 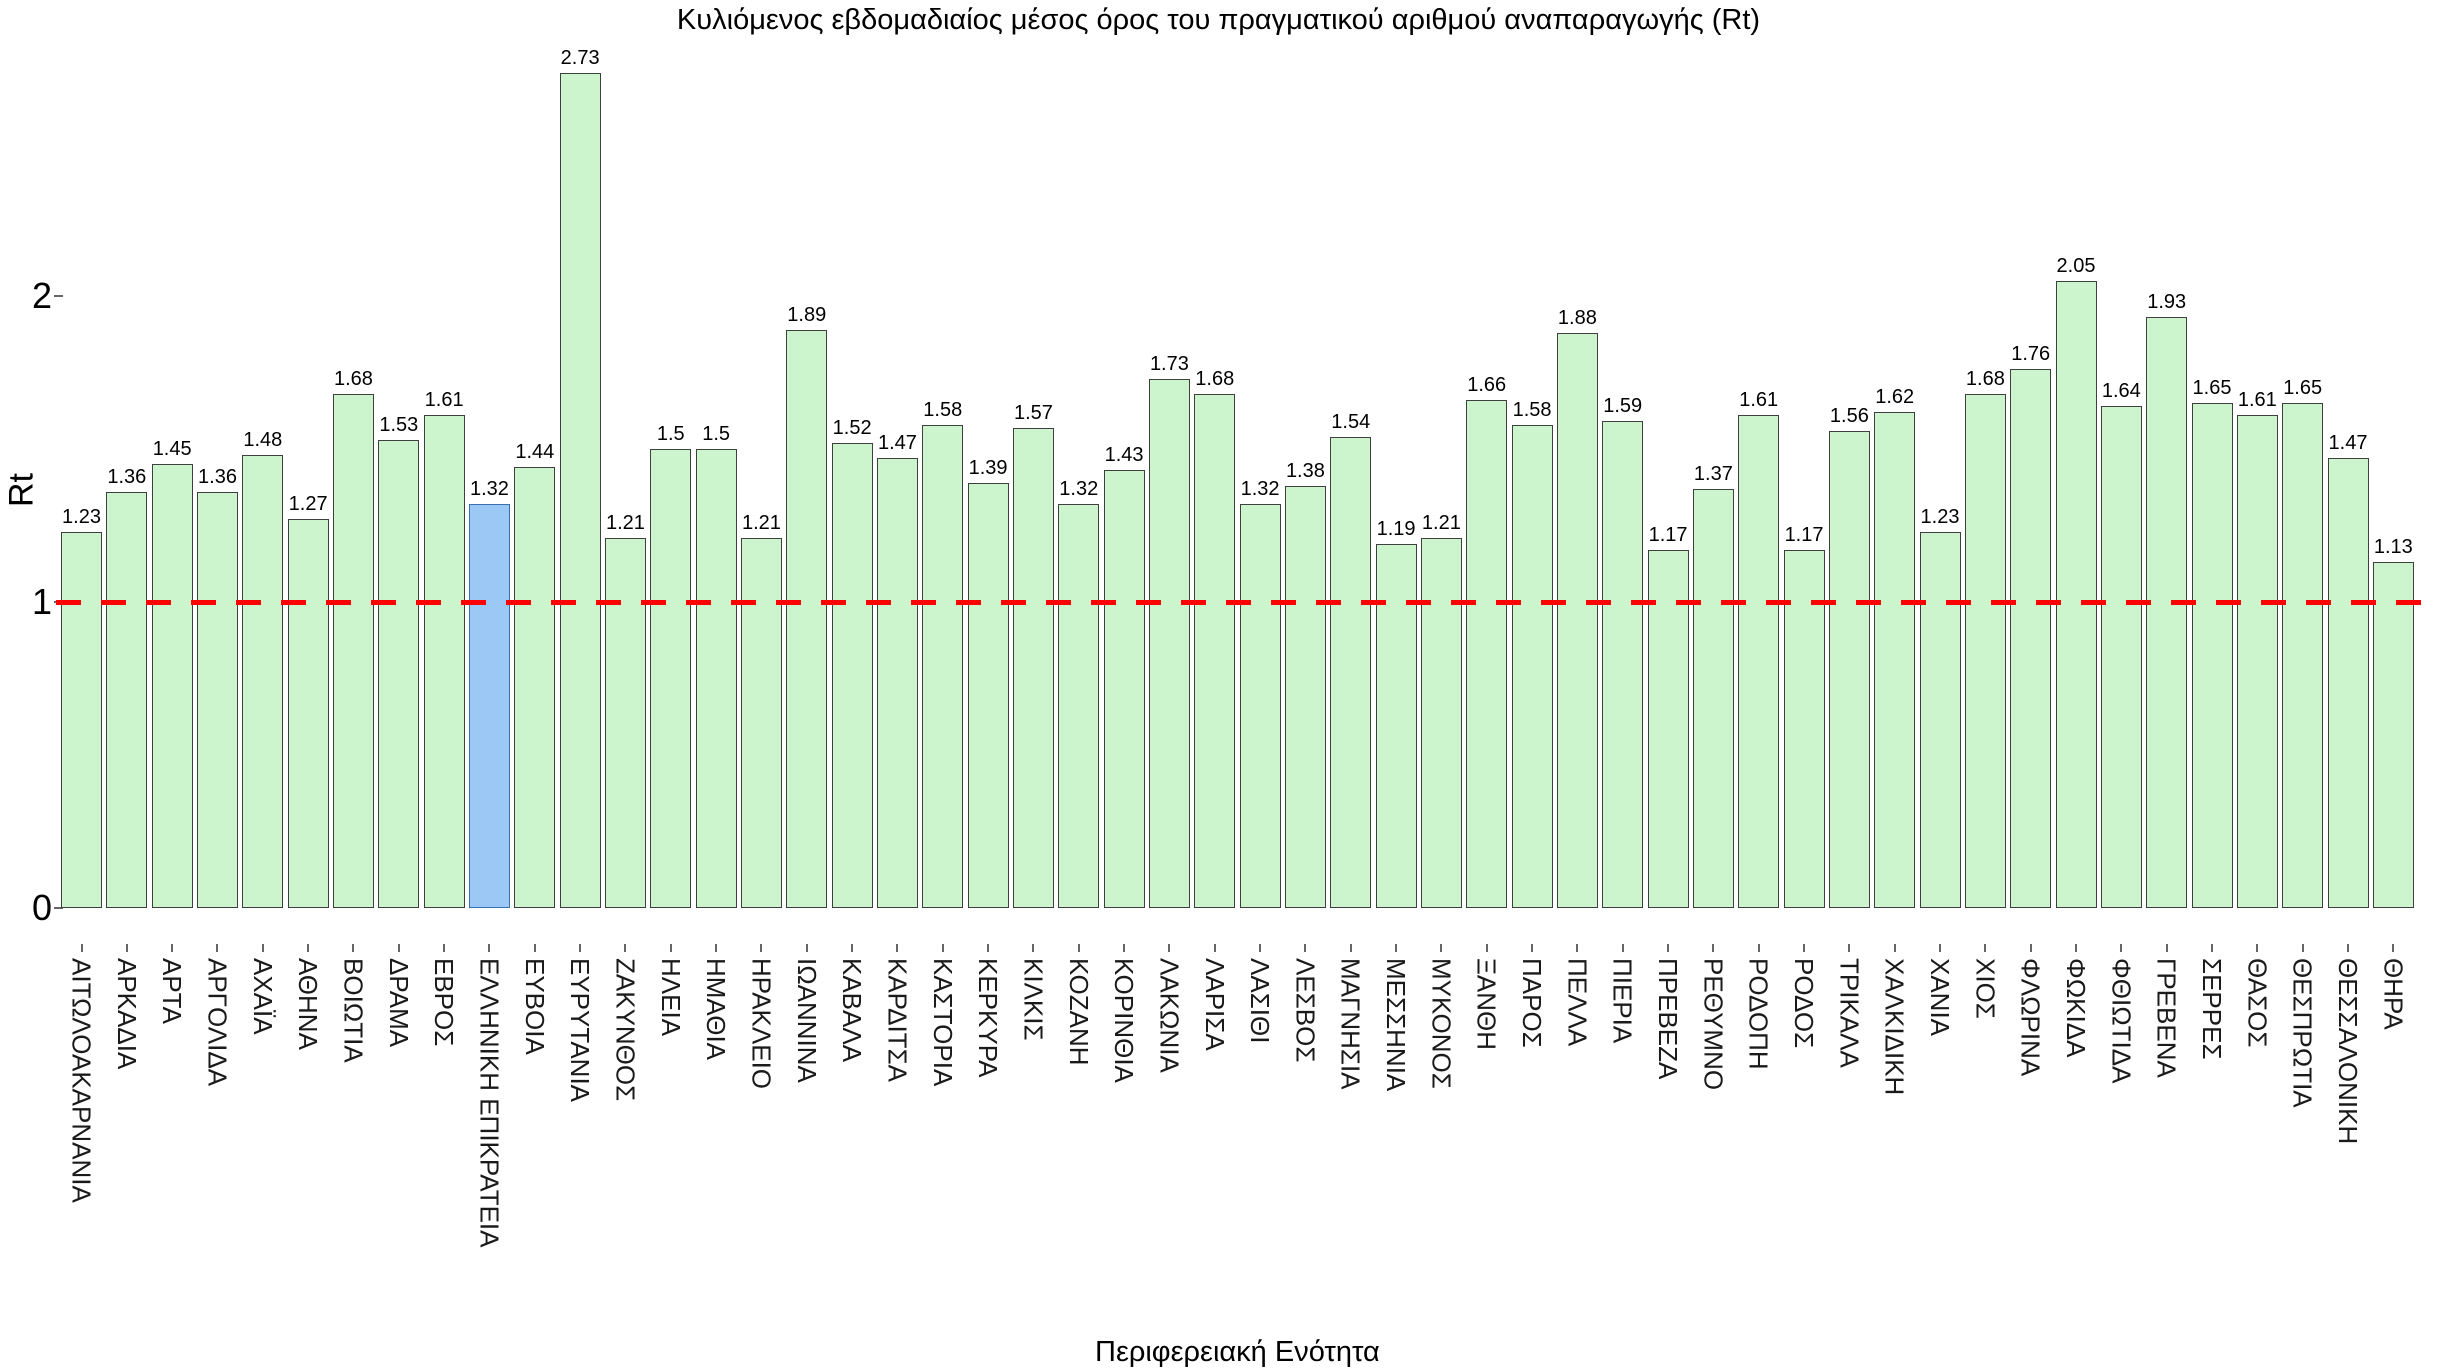 I want to click on x-tick-label: ΕΒΡΟΣ, so click(x=444, y=1002).